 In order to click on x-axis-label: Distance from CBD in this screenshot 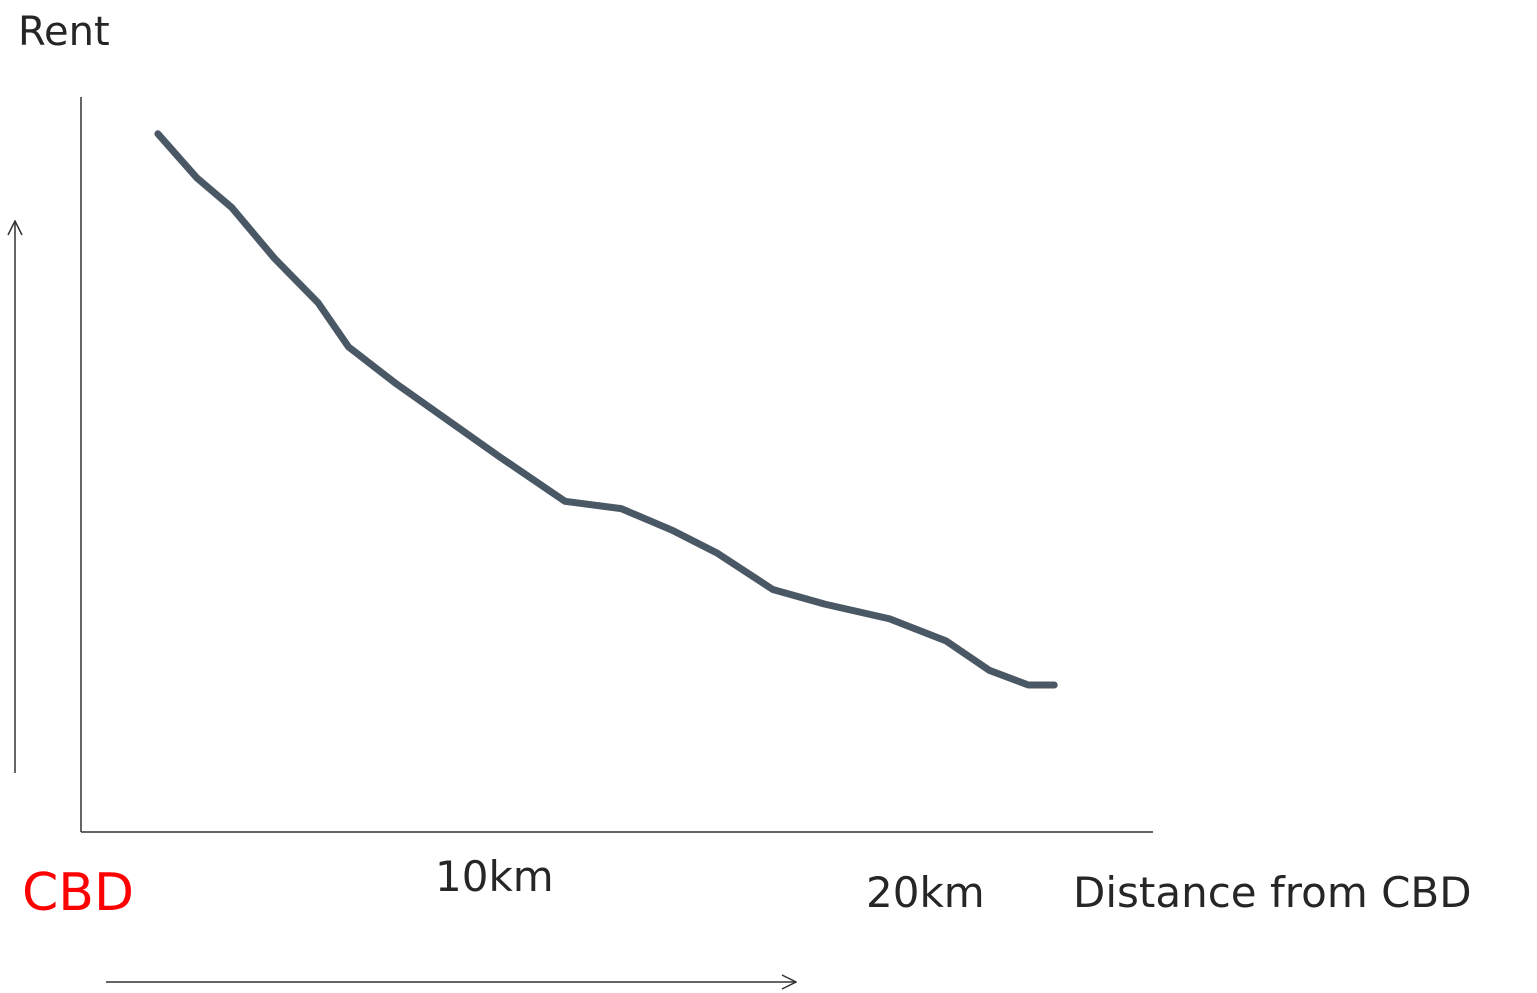, I will do `click(1272, 892)`.